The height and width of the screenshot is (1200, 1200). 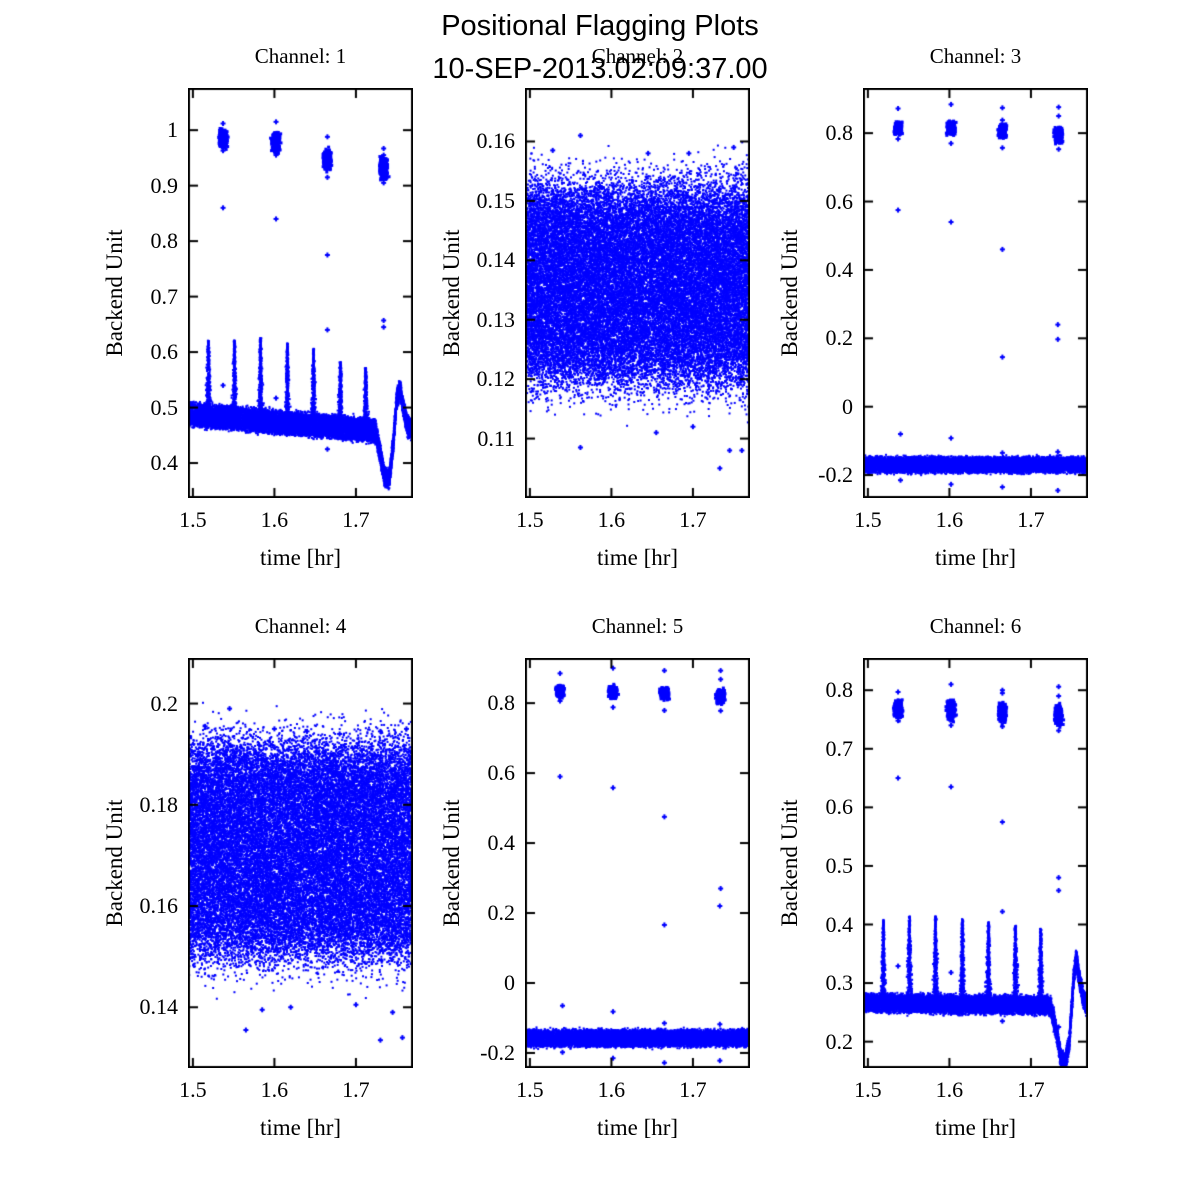 I want to click on channel-4-ytick-label-0.16: 0.16, so click(x=159, y=906).